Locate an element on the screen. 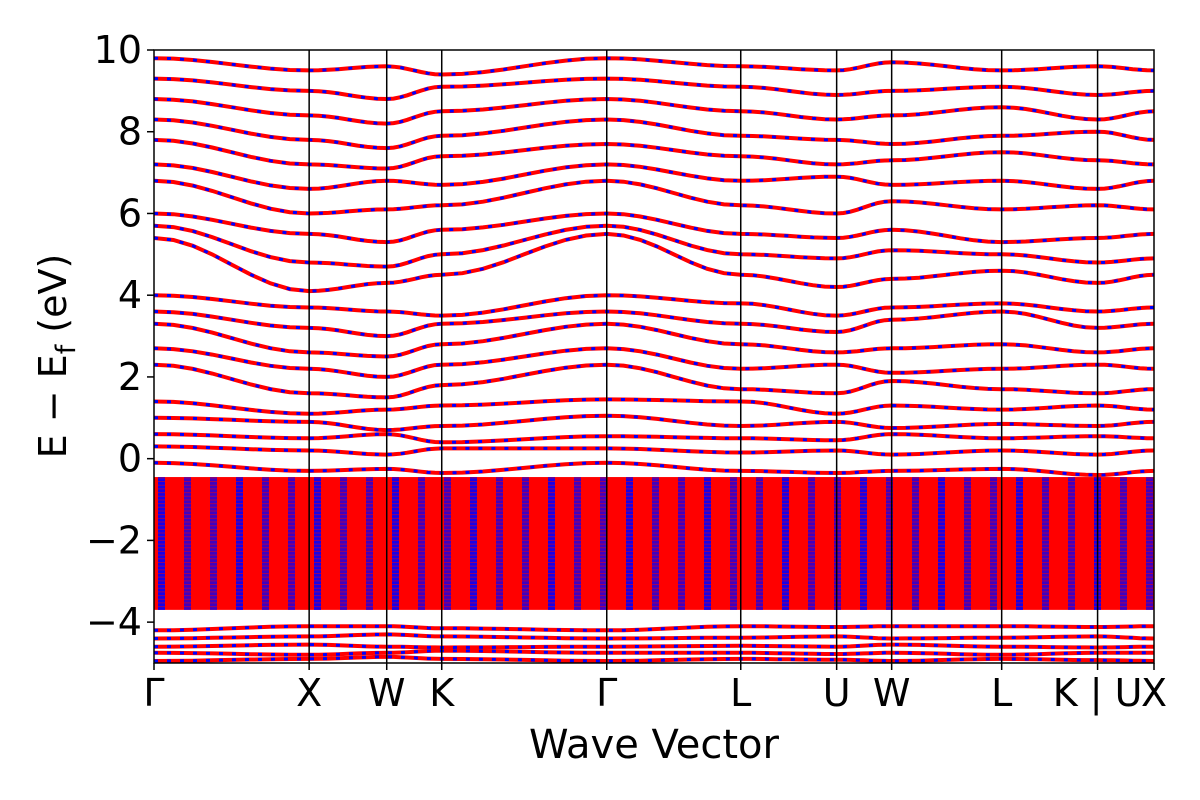  x-axis-label: Wave Vector is located at coordinates (654, 745).